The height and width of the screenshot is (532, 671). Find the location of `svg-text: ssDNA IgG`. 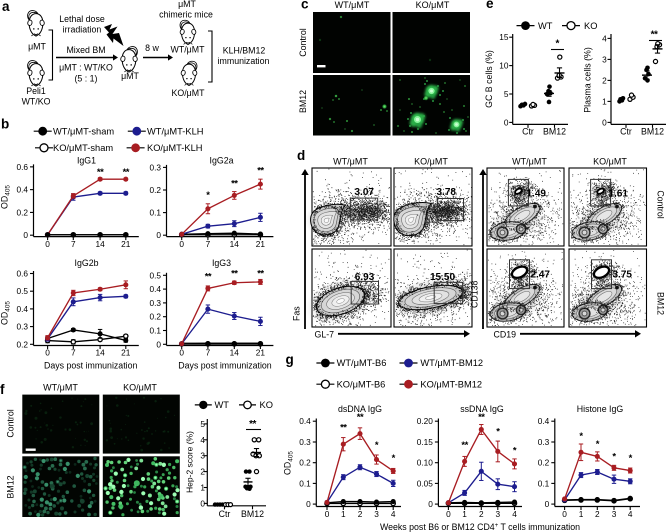

svg-text: ssDNA IgG is located at coordinates (482, 409).